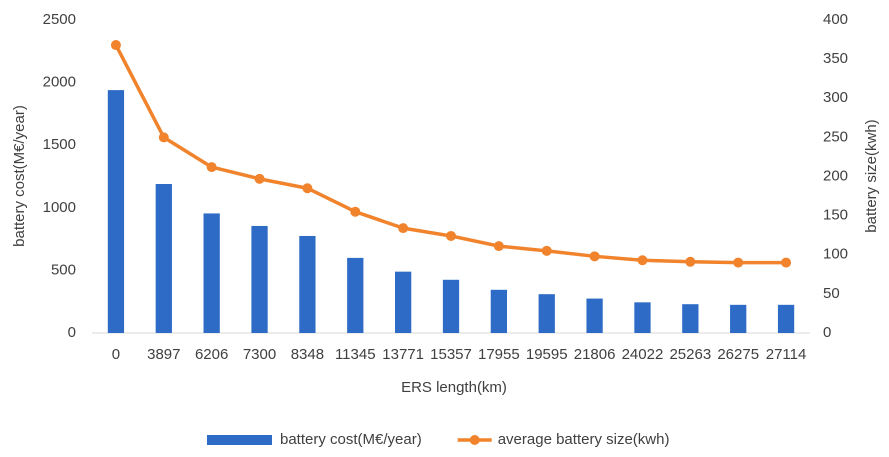  What do you see at coordinates (831, 293) in the screenshot?
I see `y2-tick-label: 50` at bounding box center [831, 293].